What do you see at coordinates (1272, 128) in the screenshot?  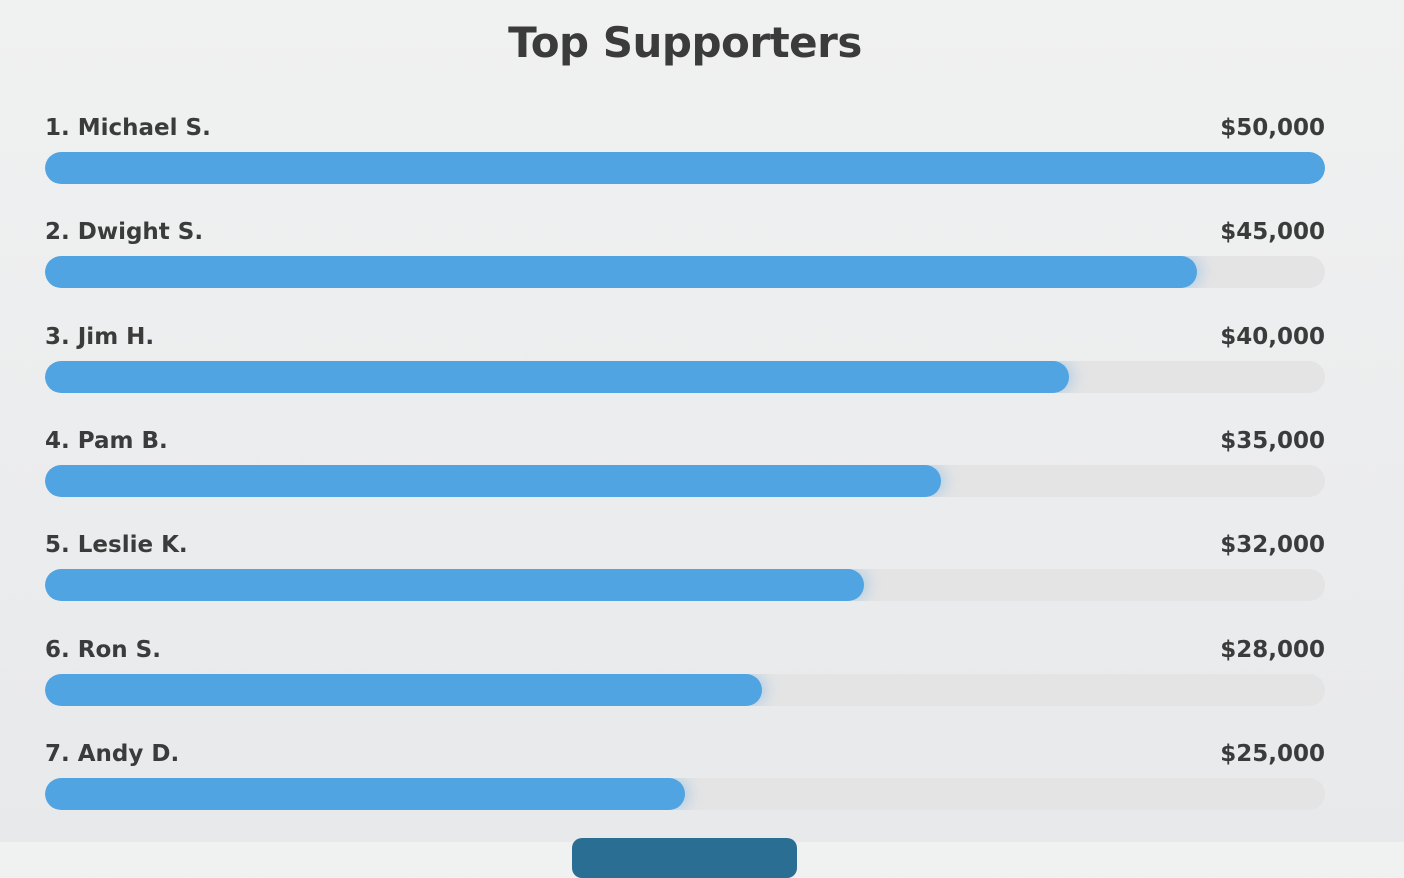 I see `amount-label: $50,000` at bounding box center [1272, 128].